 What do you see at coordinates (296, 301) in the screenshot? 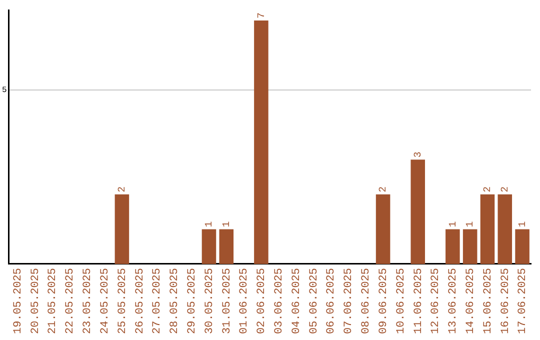
I see `x-tick-label: 04.06.2025` at bounding box center [296, 301].